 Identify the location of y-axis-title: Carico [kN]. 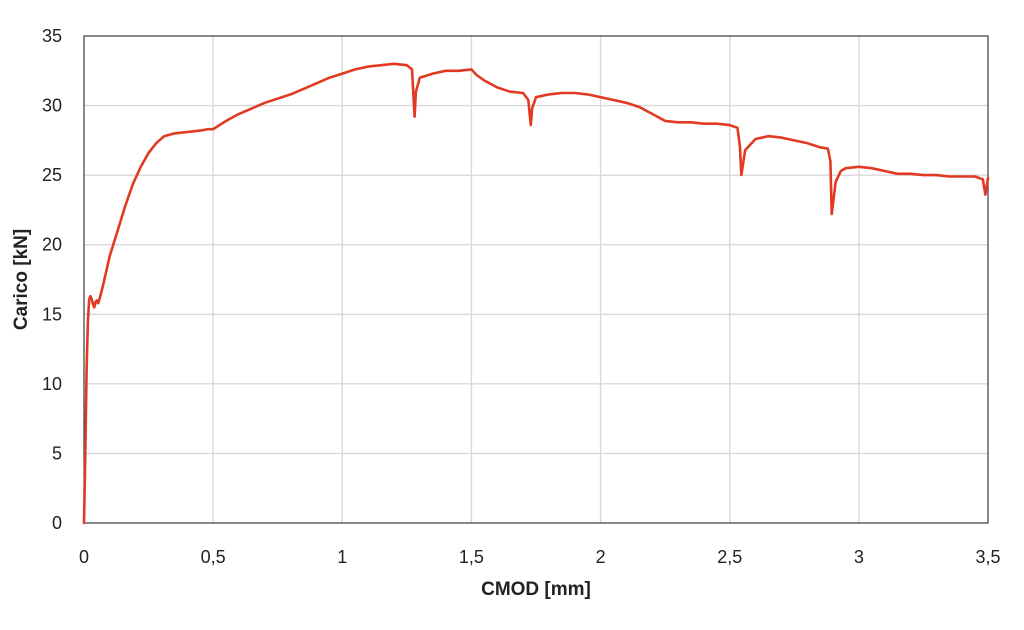
(21, 279).